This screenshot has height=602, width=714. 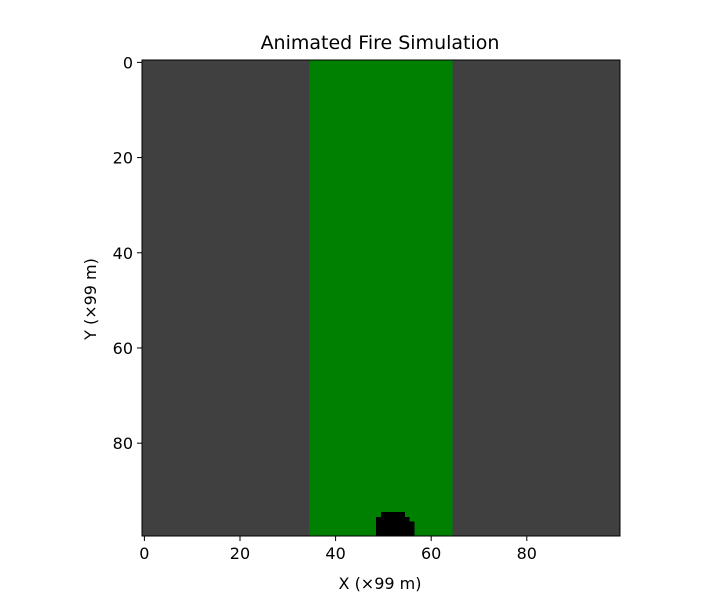 What do you see at coordinates (123, 443) in the screenshot?
I see `y-tick-label: 80` at bounding box center [123, 443].